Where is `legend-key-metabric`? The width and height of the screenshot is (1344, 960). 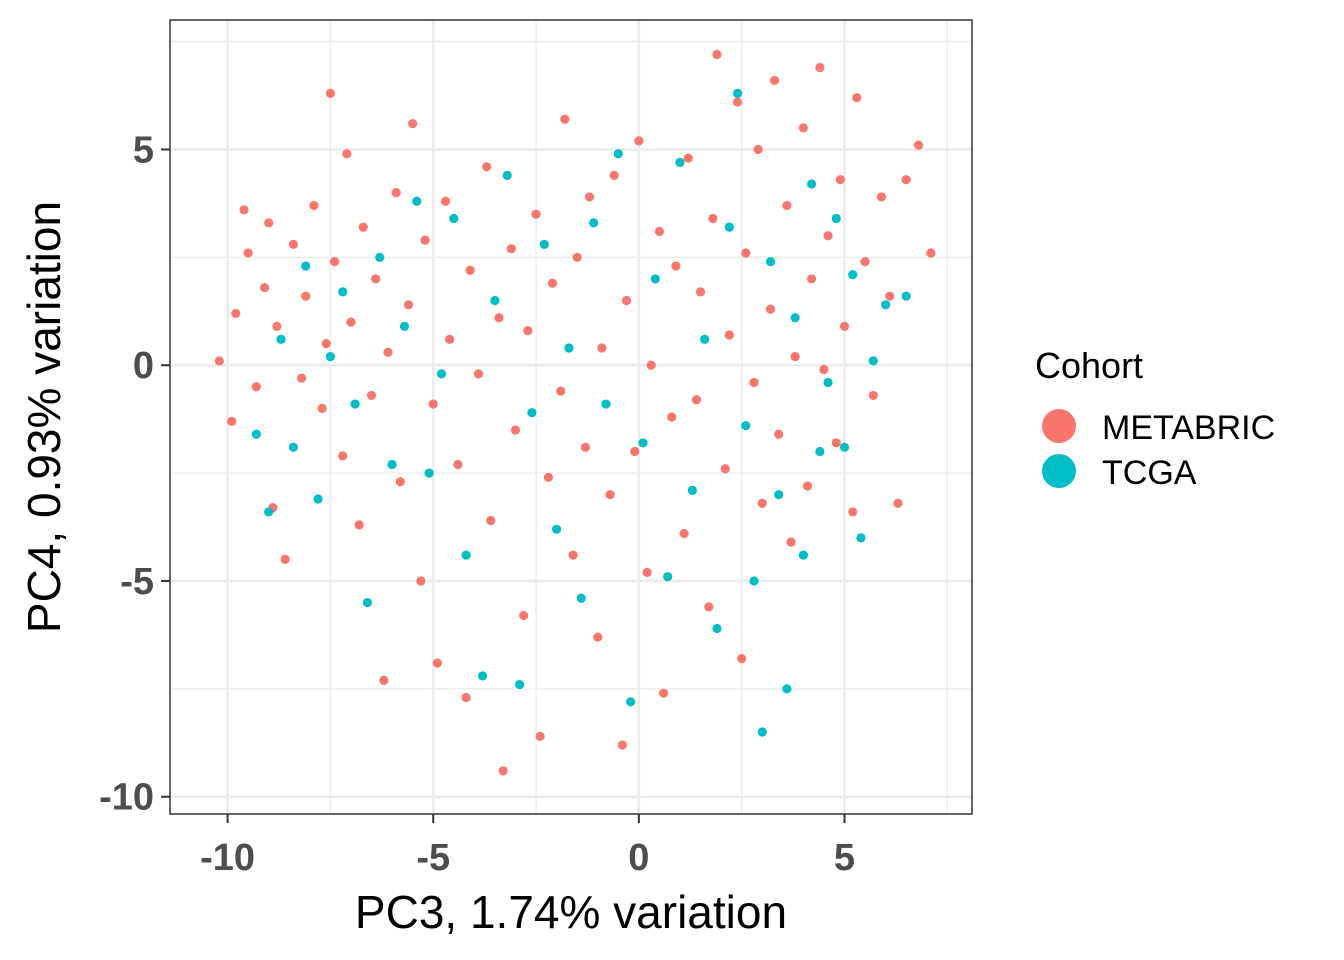 legend-key-metabric is located at coordinates (1059, 426).